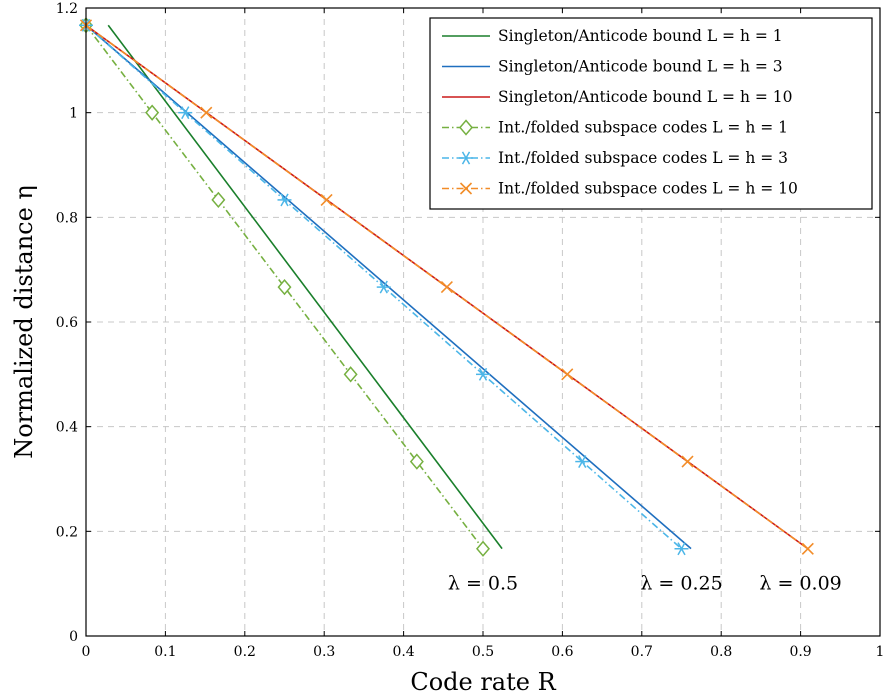 The image size is (888, 698). Describe the element at coordinates (73, 637) in the screenshot. I see `y-tick-label: 0` at that location.